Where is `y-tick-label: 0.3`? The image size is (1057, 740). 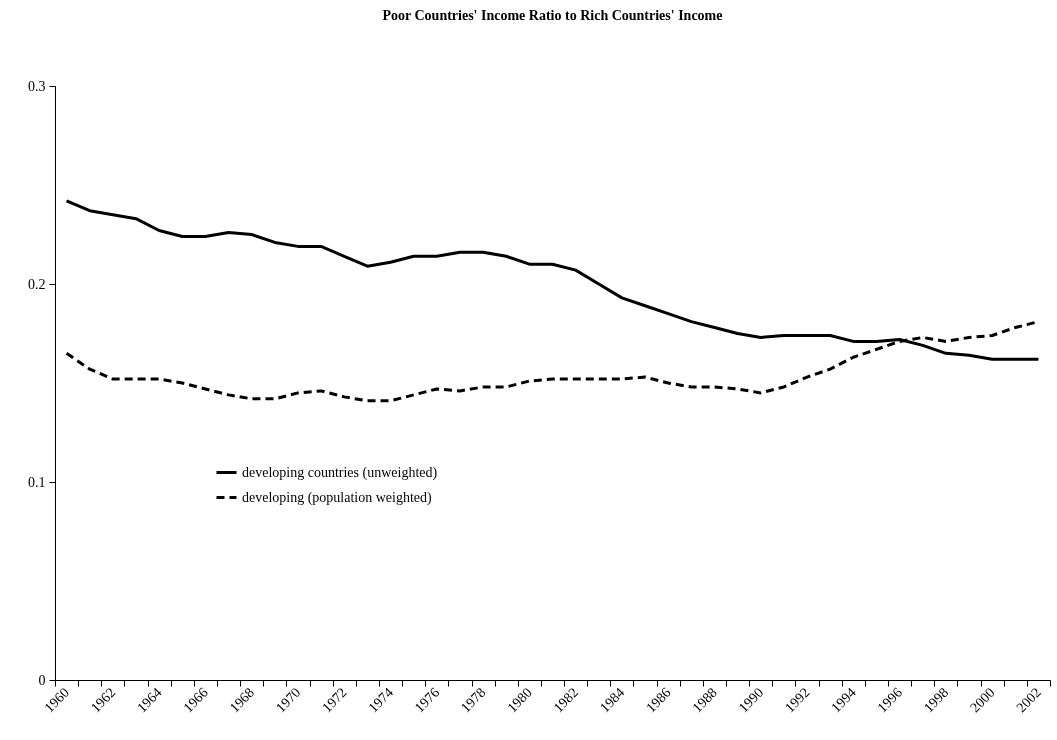 y-tick-label: 0.3 is located at coordinates (37, 86).